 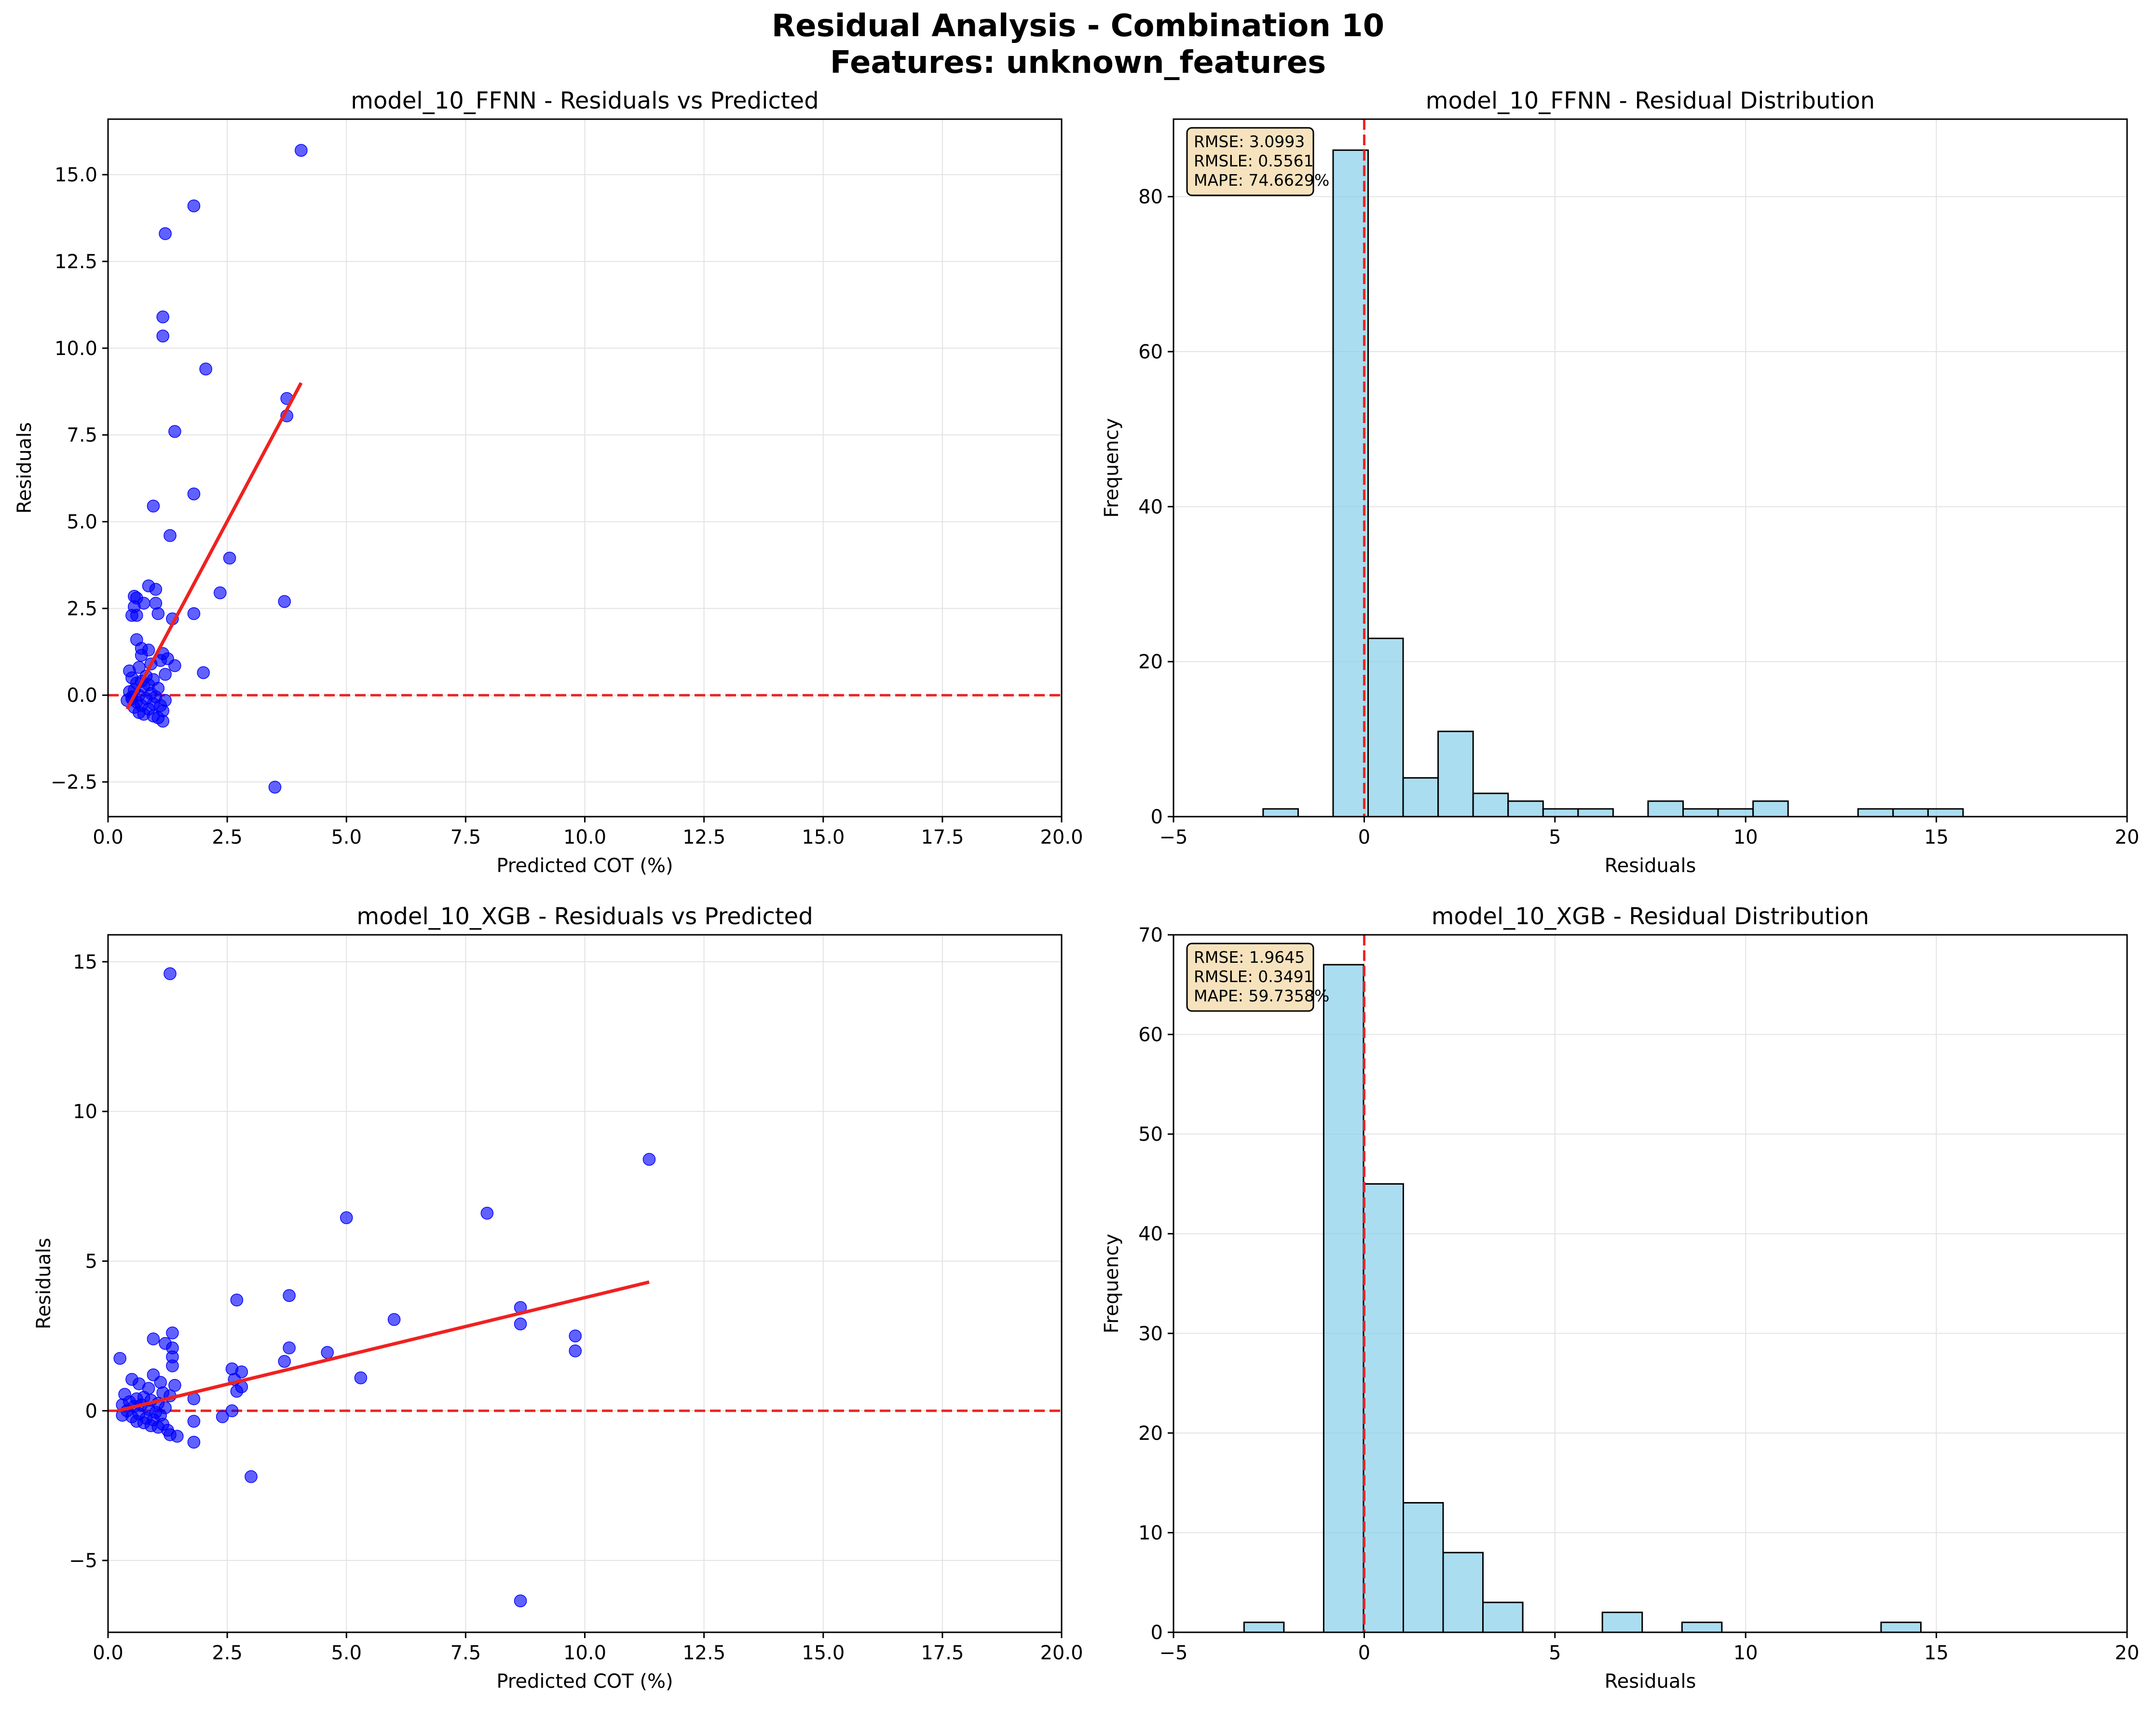 What do you see at coordinates (83, 1561) in the screenshot?
I see `y-tick-label: −5` at bounding box center [83, 1561].